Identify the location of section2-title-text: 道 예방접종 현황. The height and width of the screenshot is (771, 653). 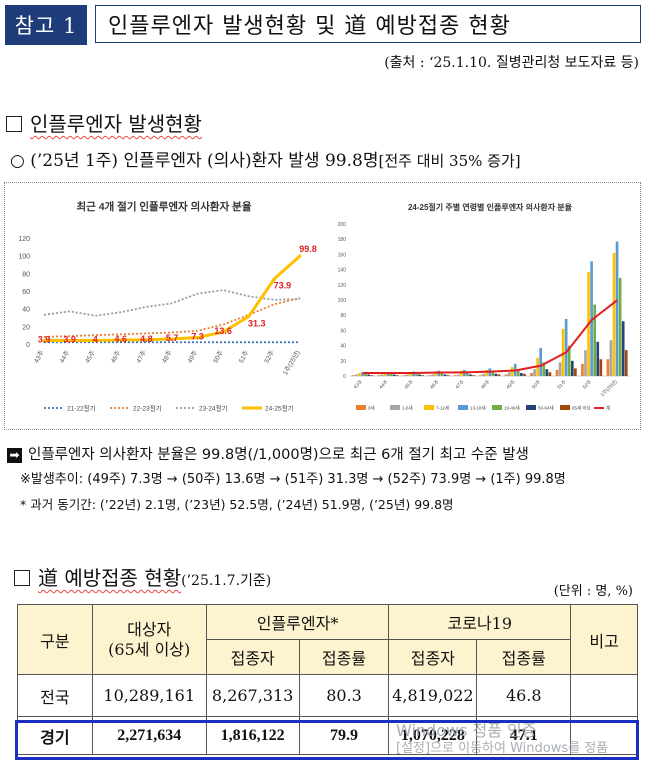
(110, 578).